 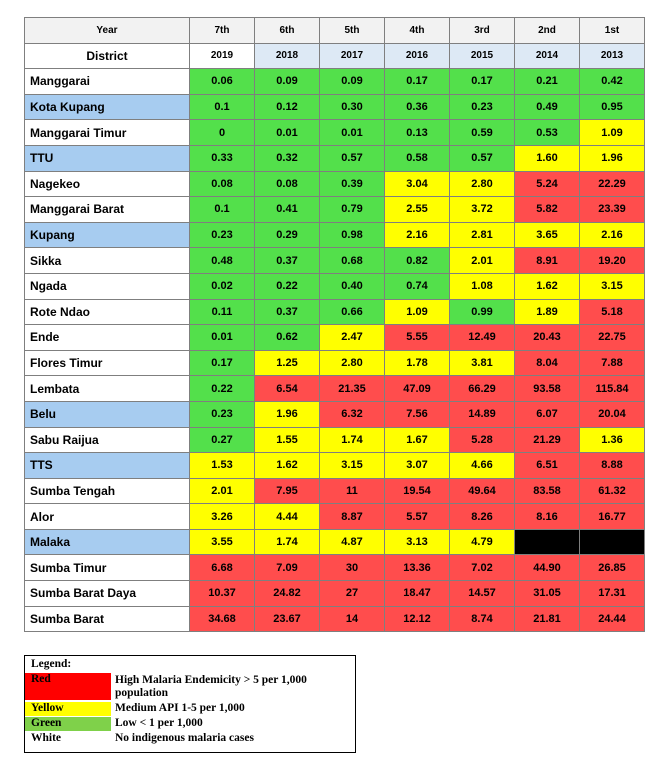 What do you see at coordinates (612, 235) in the screenshot?
I see `api-value-cell: 2.16` at bounding box center [612, 235].